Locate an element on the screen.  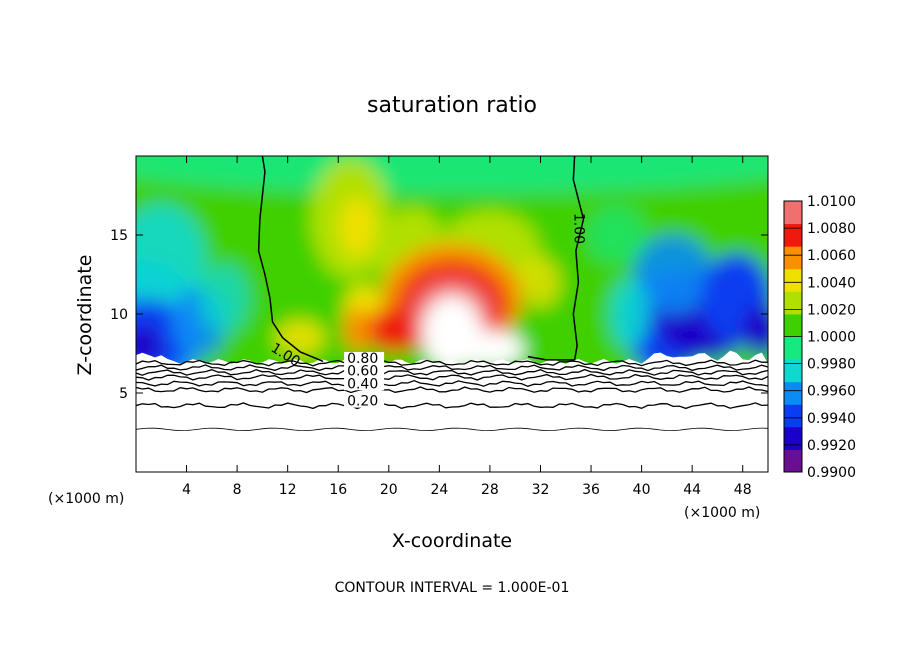
x-tick-label: 32 is located at coordinates (541, 490).